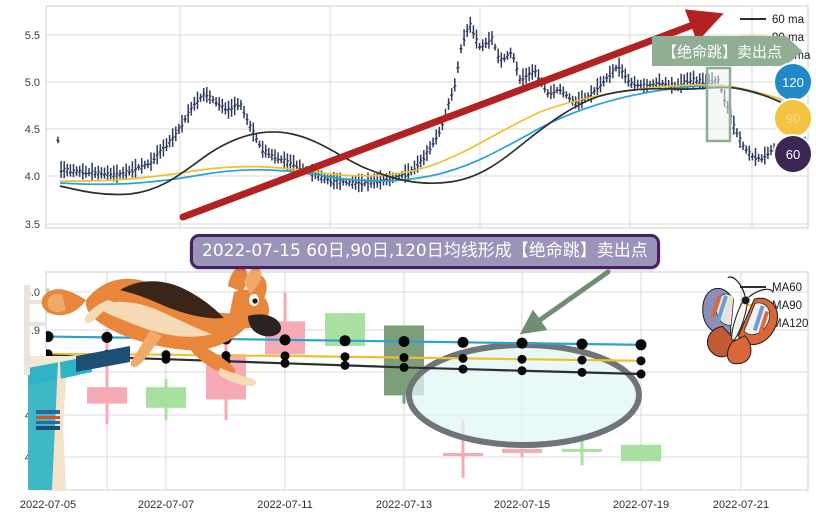  I want to click on ytick-label: 5.0, so click(32, 83).